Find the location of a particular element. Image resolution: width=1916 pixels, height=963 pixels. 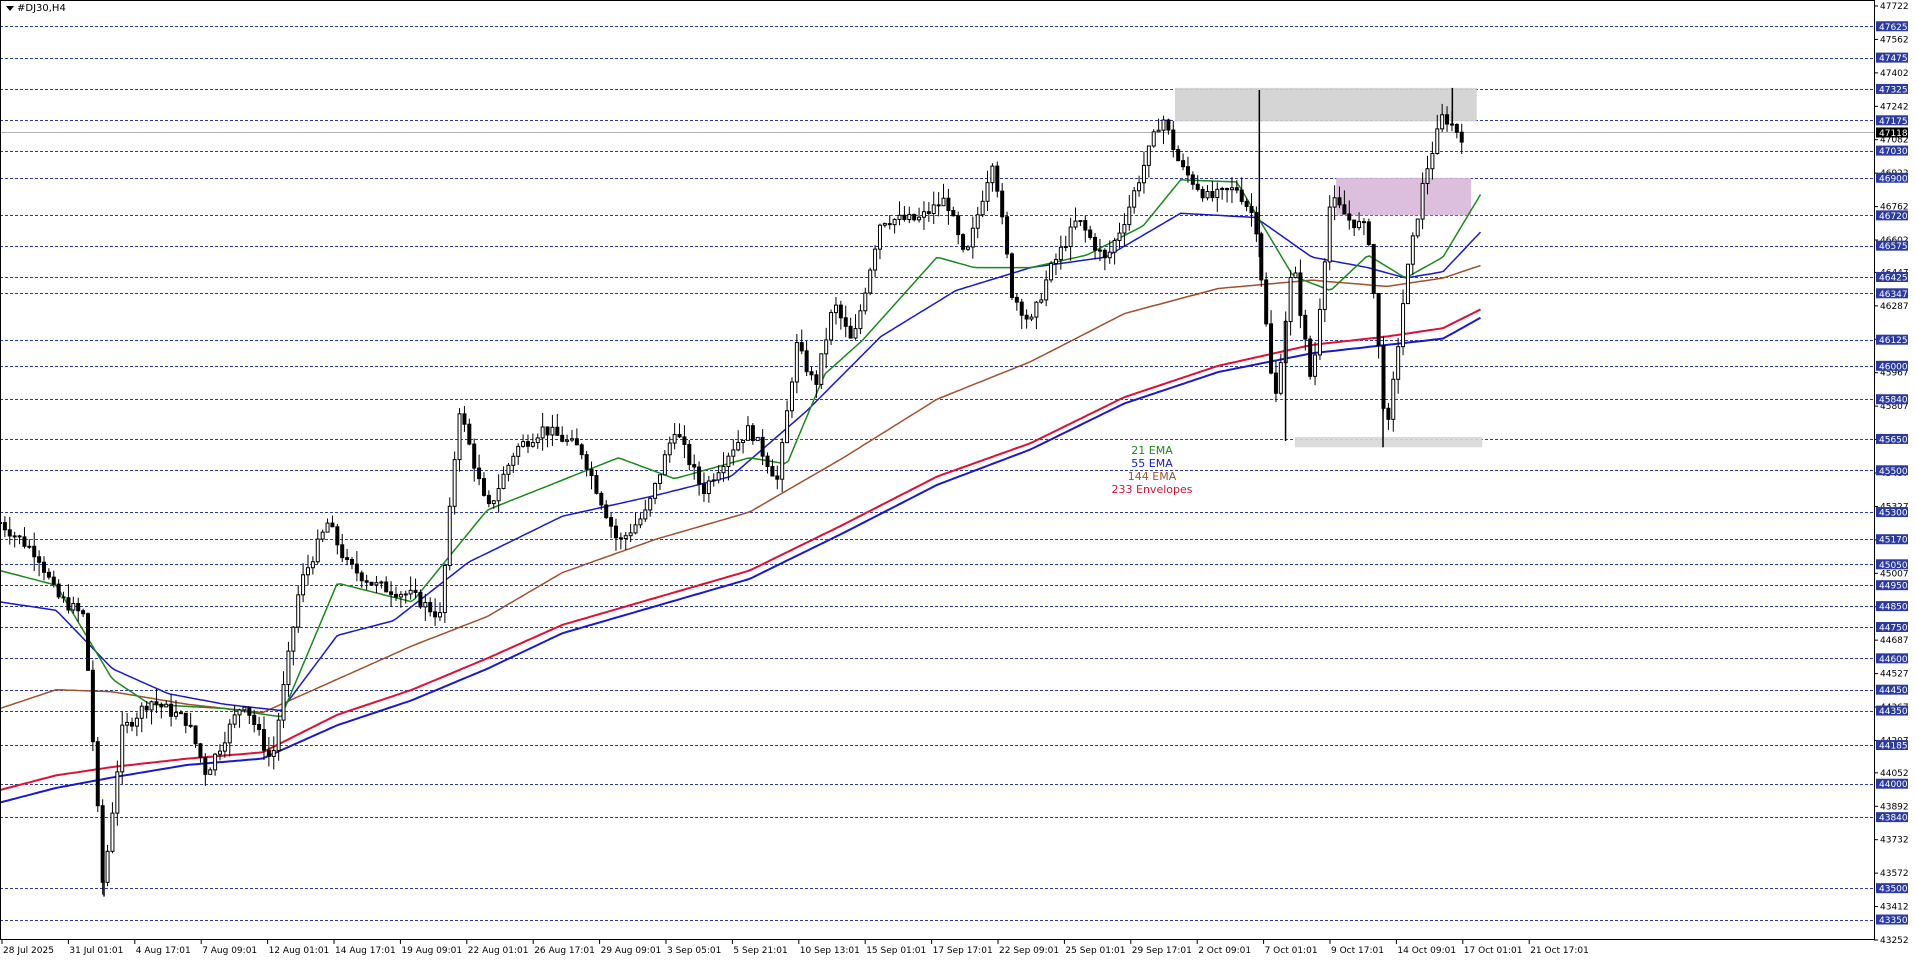

time-tick-label: 14 Oct 09:01 is located at coordinates (1426, 951).